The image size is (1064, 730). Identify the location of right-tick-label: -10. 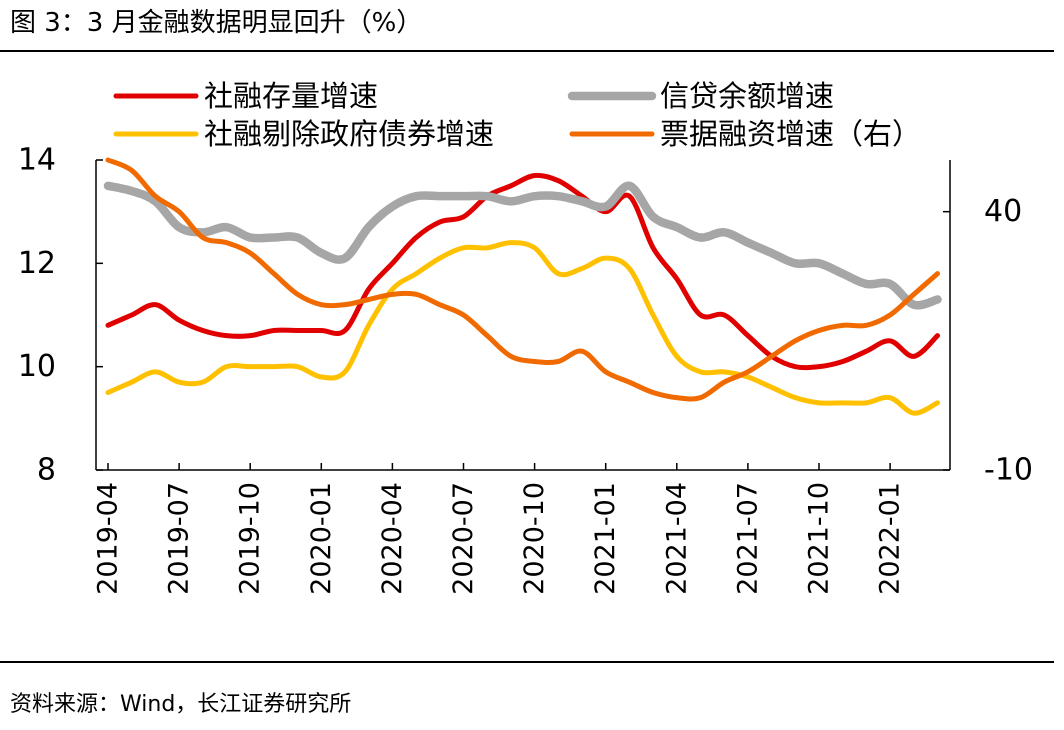
(1008, 470).